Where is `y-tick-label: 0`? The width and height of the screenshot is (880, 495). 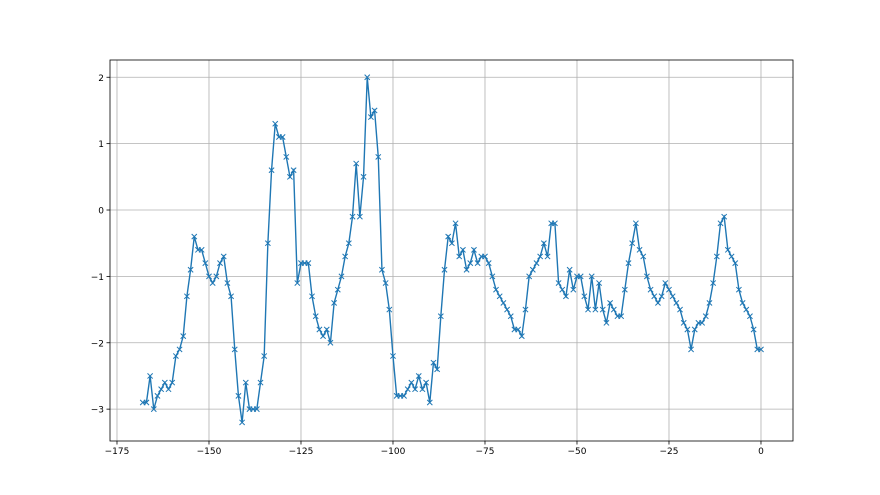 y-tick-label: 0 is located at coordinates (101, 212).